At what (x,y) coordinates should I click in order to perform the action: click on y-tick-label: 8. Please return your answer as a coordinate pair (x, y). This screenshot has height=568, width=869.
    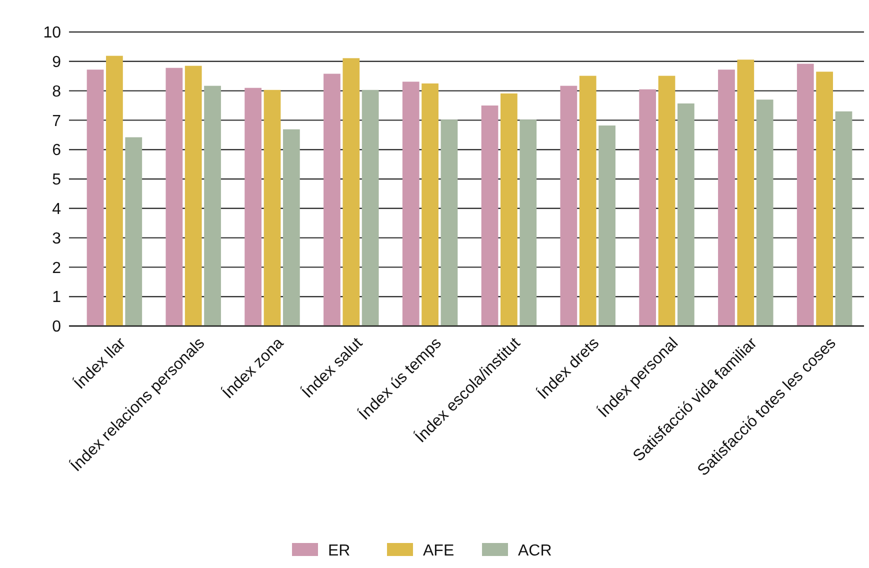
    Looking at the image, I should click on (57, 91).